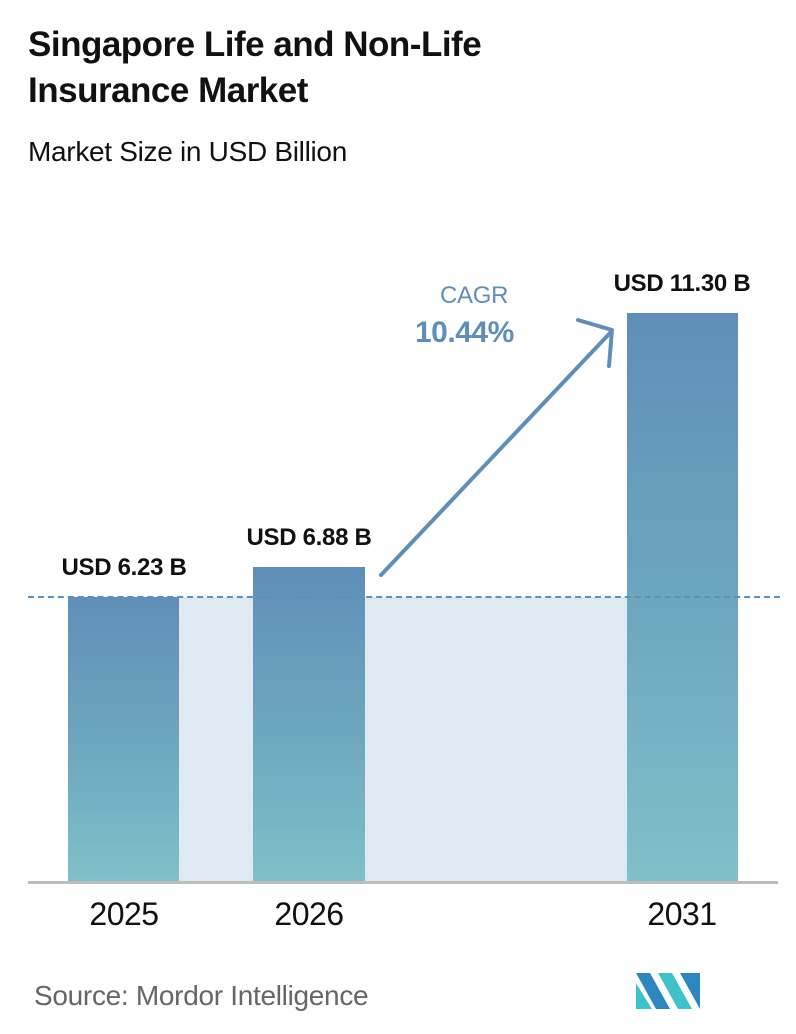 Image resolution: width=796 pixels, height=1034 pixels. What do you see at coordinates (404, 597) in the screenshot?
I see `reference-dashed-line` at bounding box center [404, 597].